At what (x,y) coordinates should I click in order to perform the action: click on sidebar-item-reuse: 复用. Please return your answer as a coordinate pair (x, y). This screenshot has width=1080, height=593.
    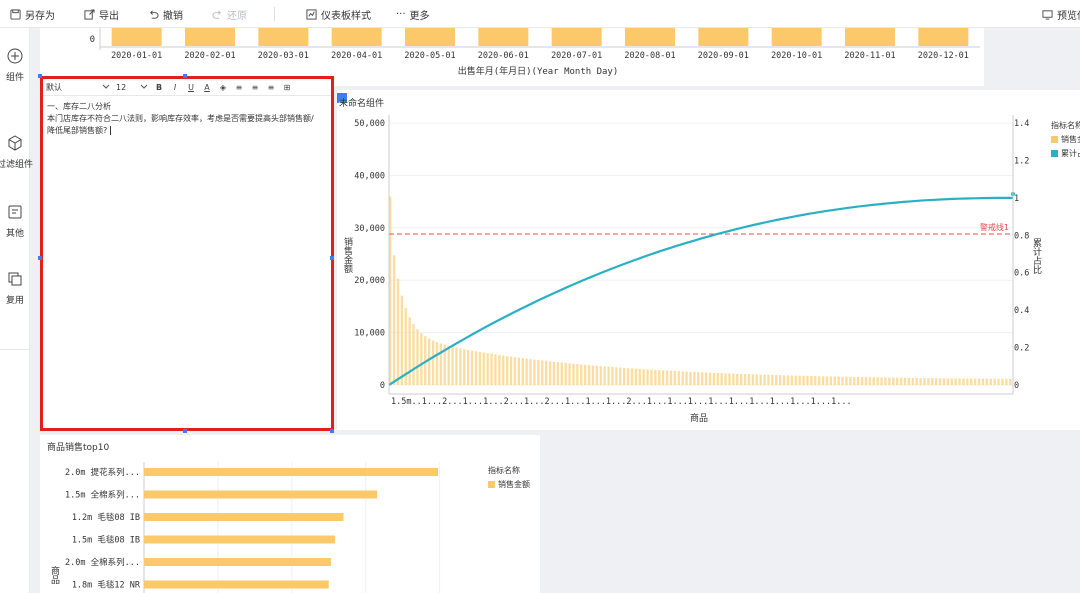
    Looking at the image, I should click on (19, 288).